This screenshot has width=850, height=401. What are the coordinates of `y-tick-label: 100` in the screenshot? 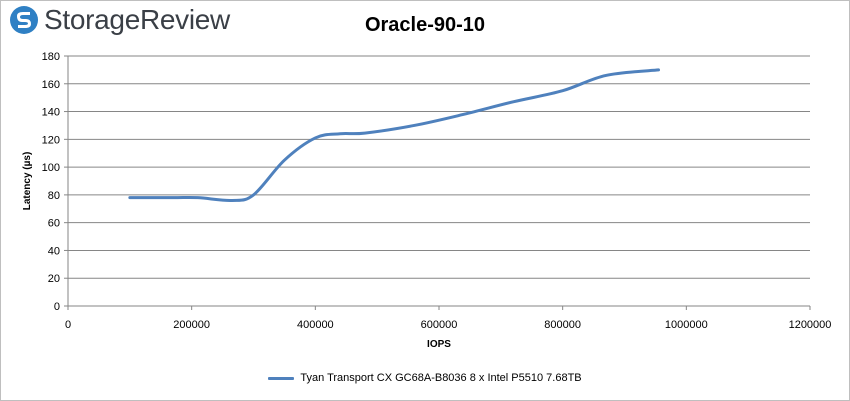 It's located at (51, 168).